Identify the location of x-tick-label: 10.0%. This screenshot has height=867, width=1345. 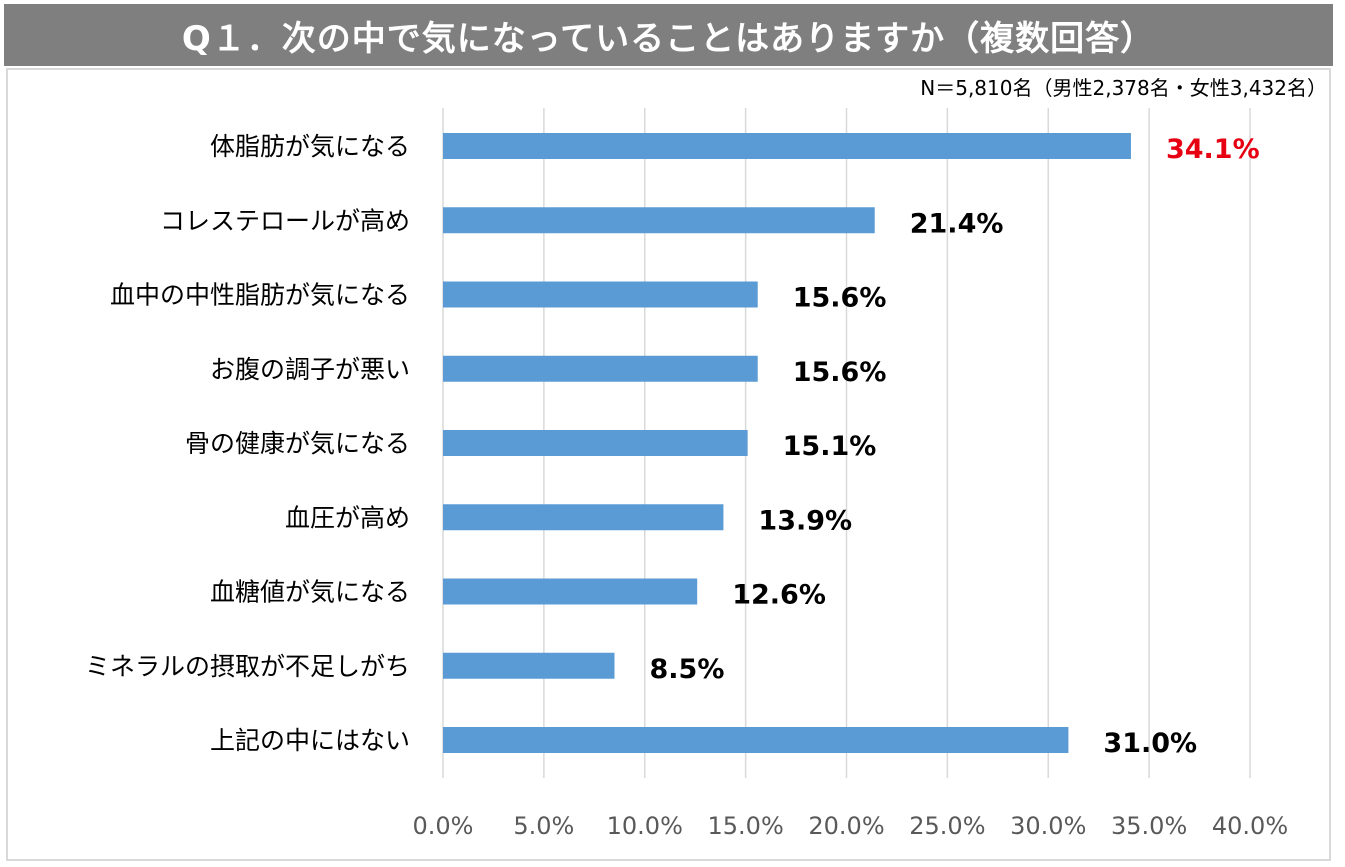
(645, 826).